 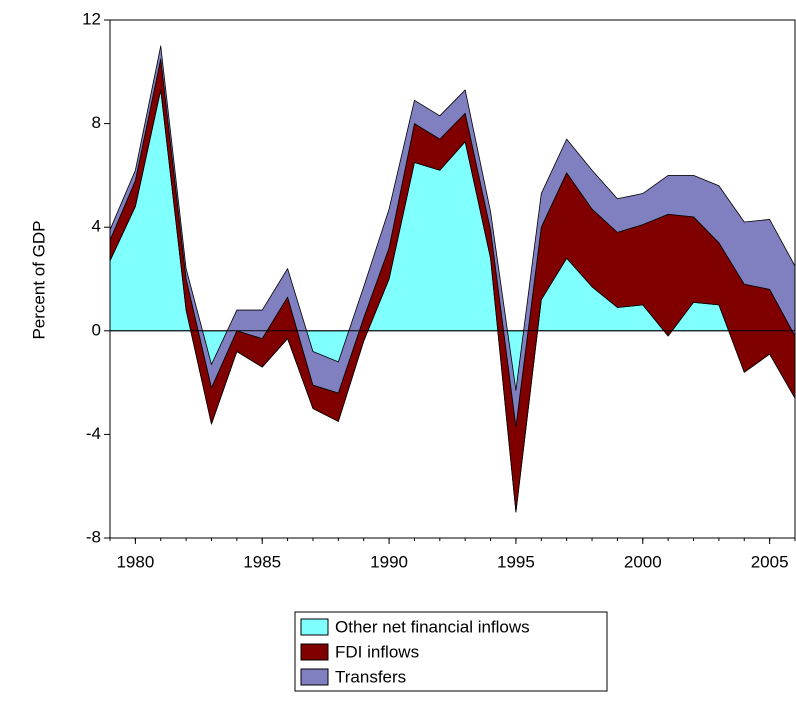 I want to click on y-tick-label: 8, so click(x=96, y=122).